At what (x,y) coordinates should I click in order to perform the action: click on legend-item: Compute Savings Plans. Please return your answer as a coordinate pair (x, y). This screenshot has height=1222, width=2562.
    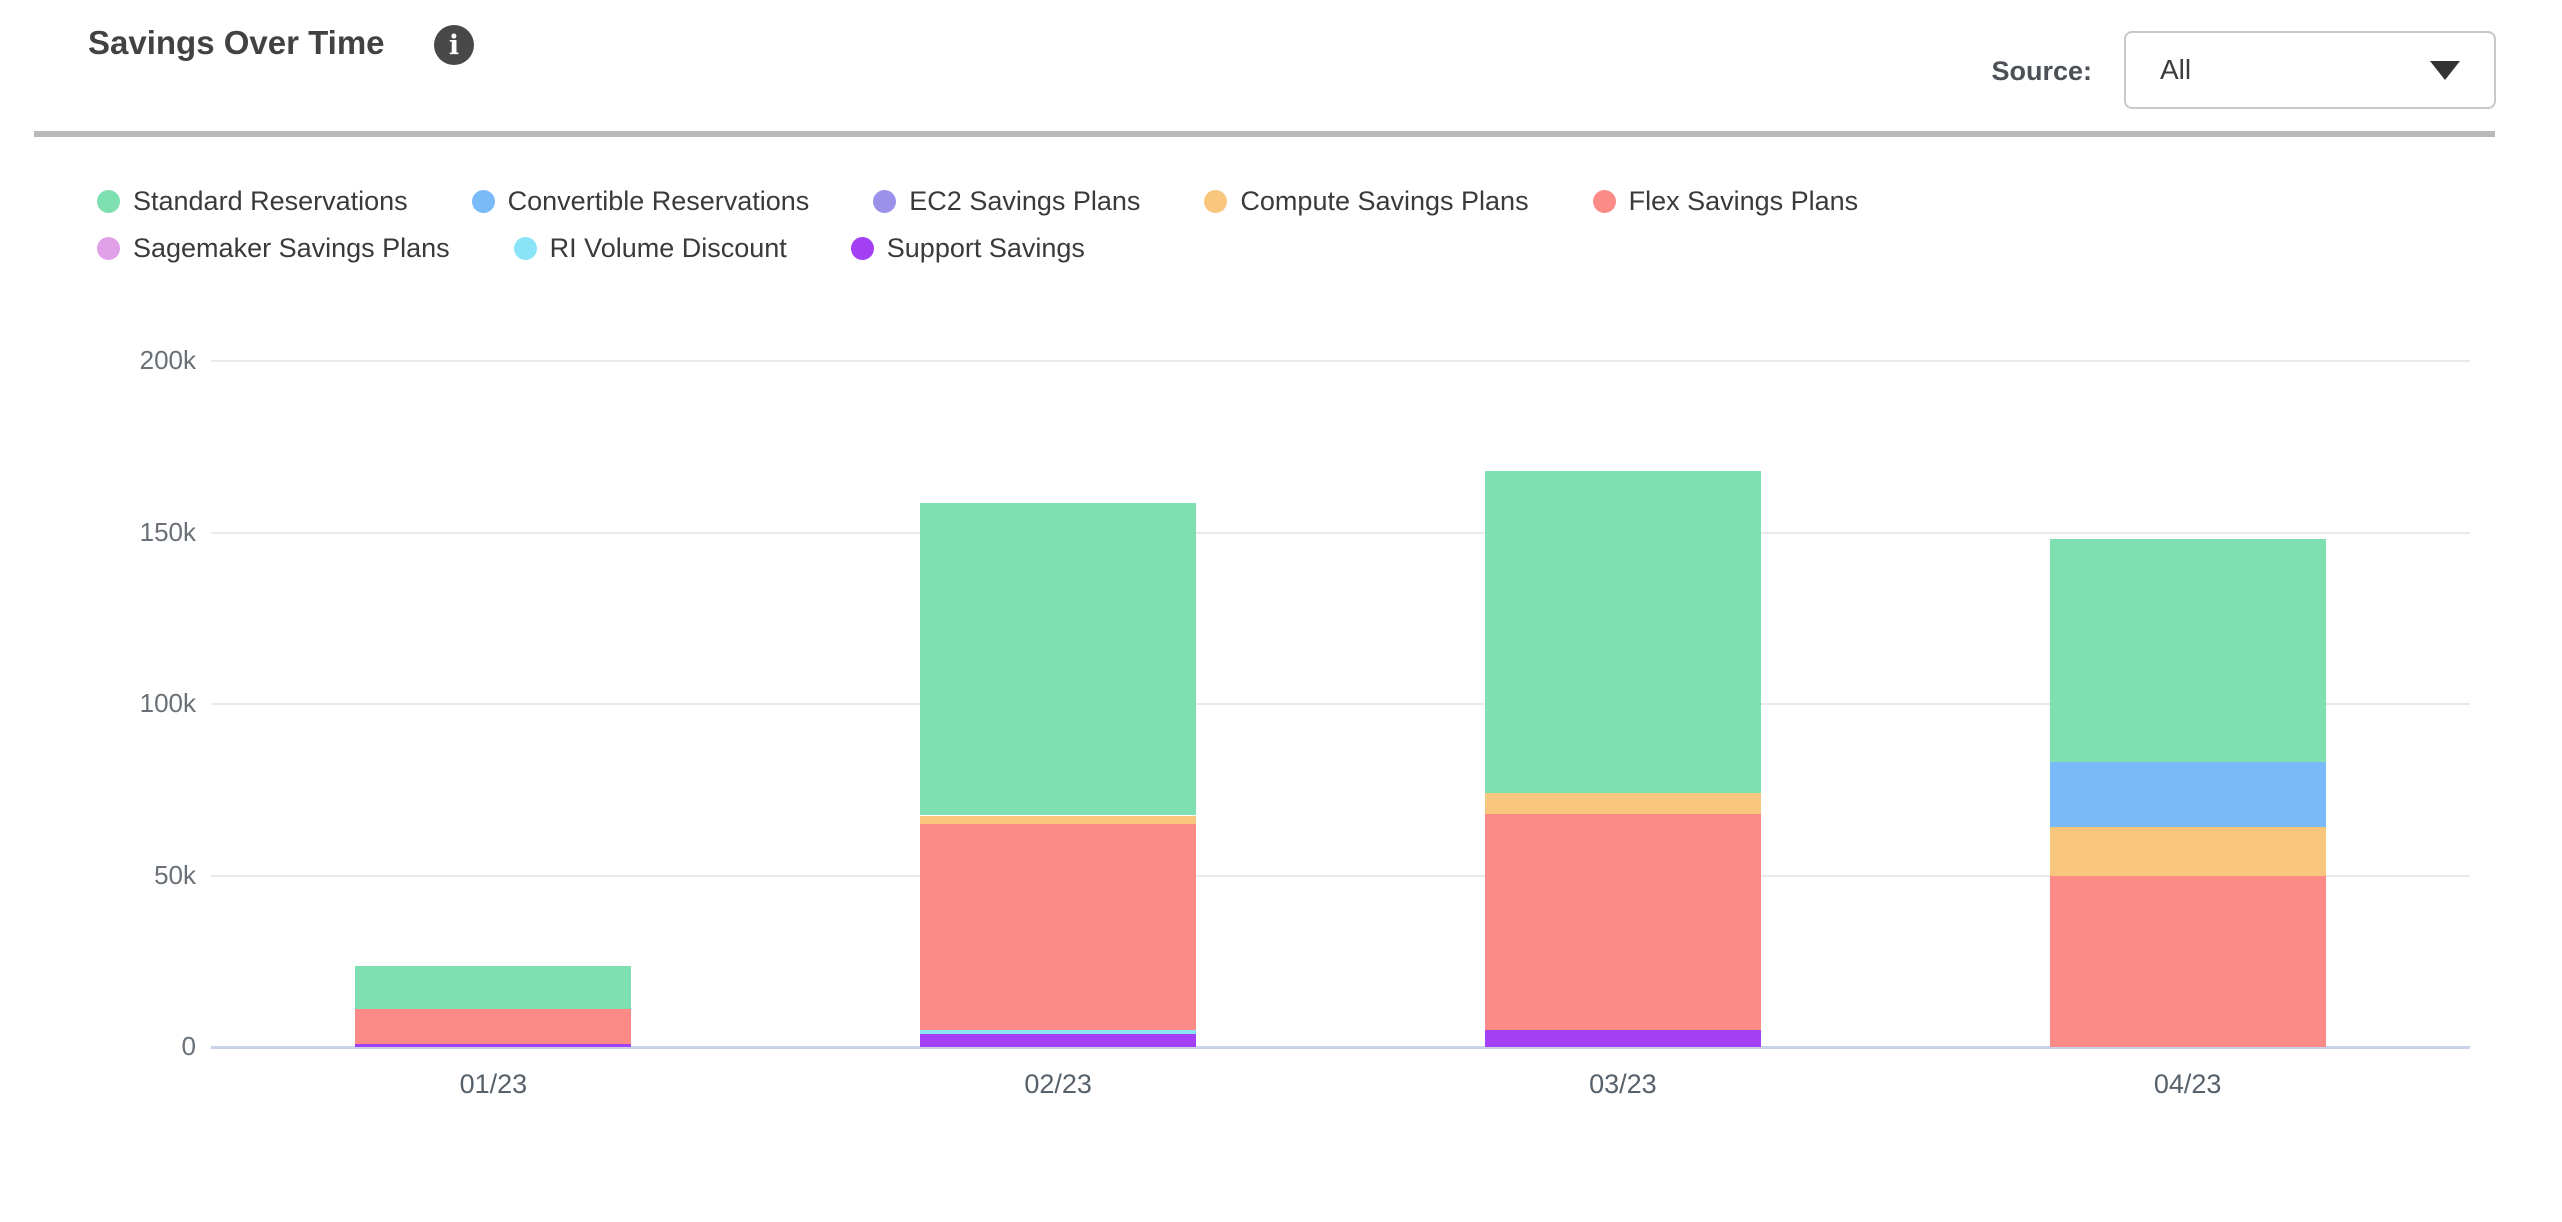
    Looking at the image, I should click on (1366, 201).